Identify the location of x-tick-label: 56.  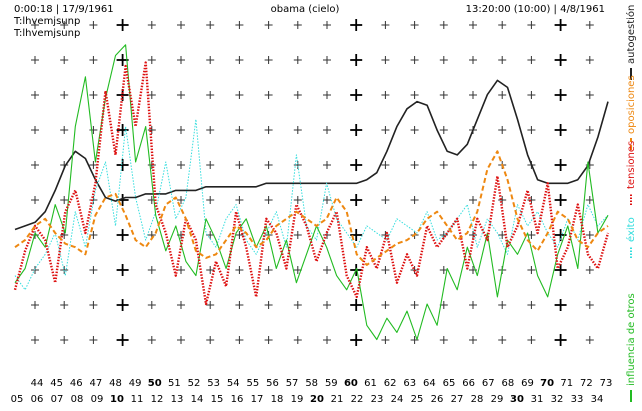
(272, 383).